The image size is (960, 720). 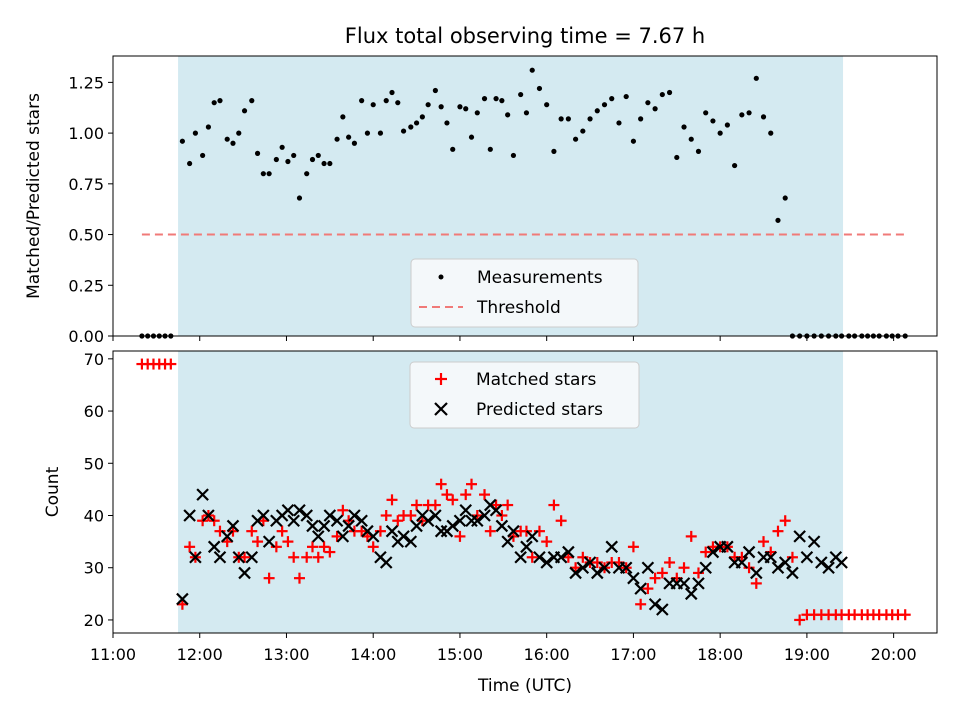 What do you see at coordinates (94, 620) in the screenshot?
I see `bottom-y-tick-label: 20` at bounding box center [94, 620].